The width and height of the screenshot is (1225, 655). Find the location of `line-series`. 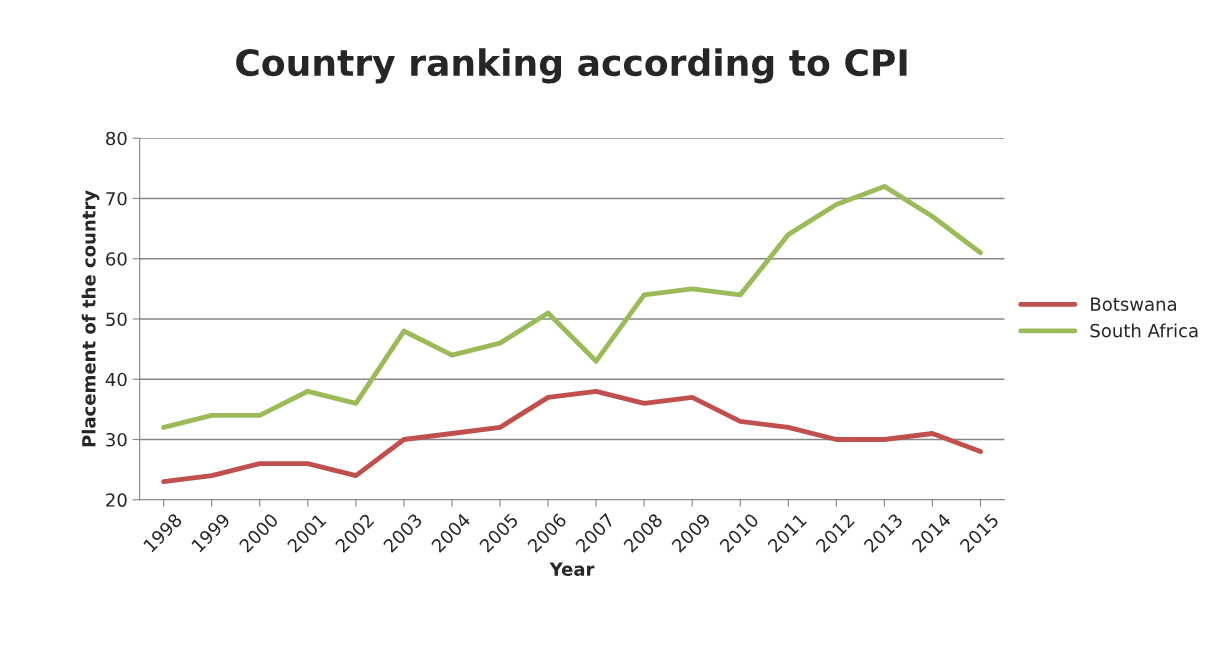

line-series is located at coordinates (572, 436).